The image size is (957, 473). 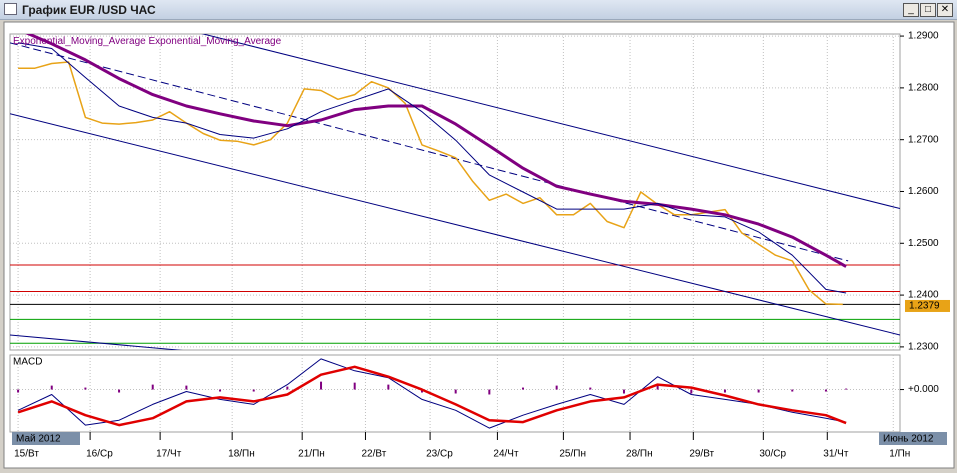 I want to click on x-tick-label: 18/Пн, so click(x=241, y=454).